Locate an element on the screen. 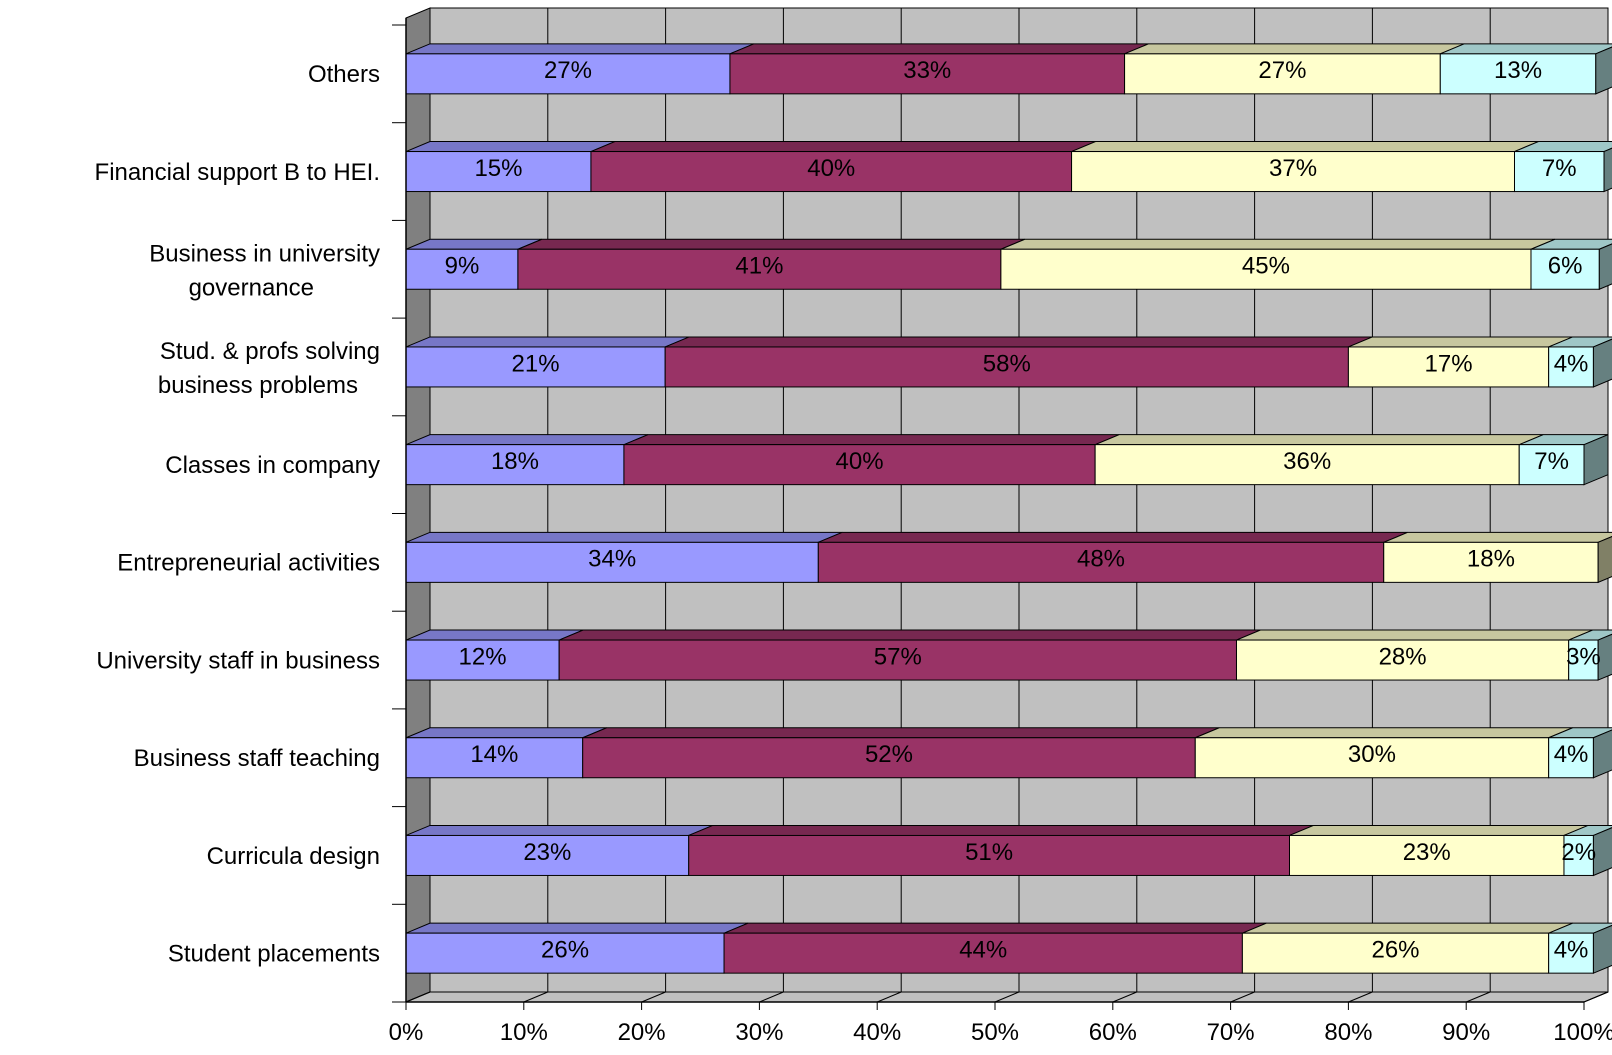  data-label: 44% is located at coordinates (983, 949).